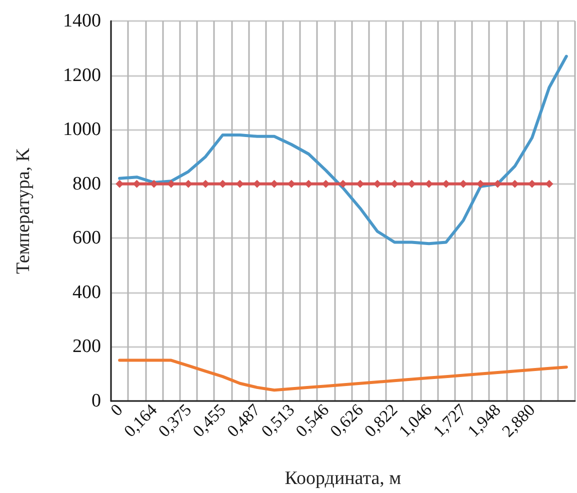 The width and height of the screenshot is (577, 493). Describe the element at coordinates (343, 375) in the screenshot. I see `line-series` at that location.